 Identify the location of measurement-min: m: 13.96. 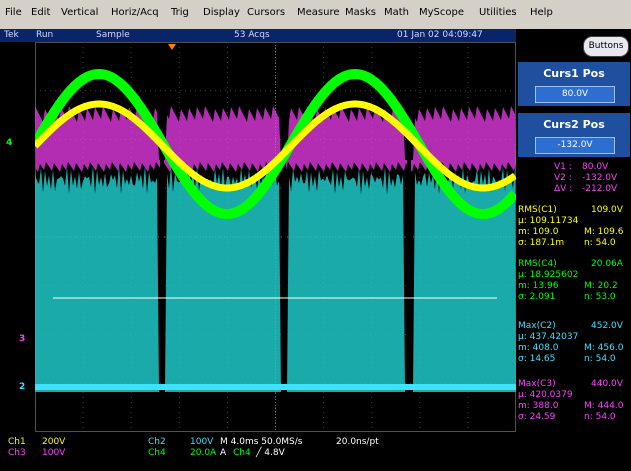
(538, 286).